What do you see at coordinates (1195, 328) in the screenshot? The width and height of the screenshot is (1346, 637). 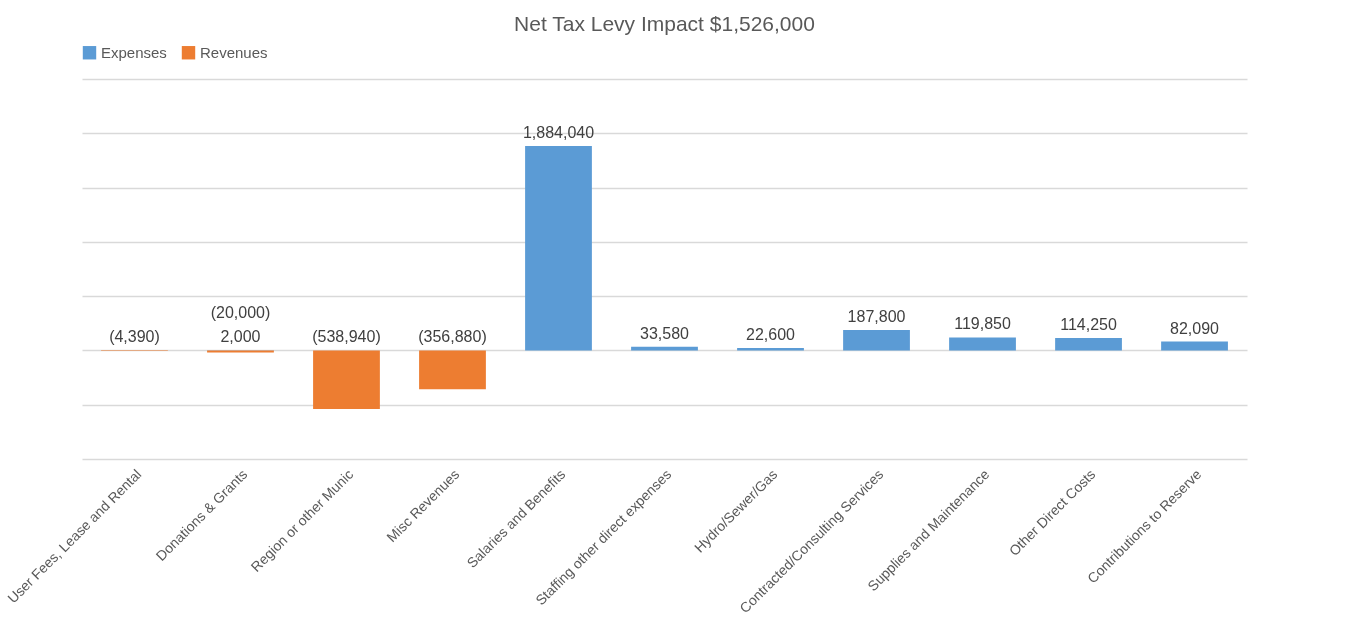 I see `data-label: 82,090` at bounding box center [1195, 328].